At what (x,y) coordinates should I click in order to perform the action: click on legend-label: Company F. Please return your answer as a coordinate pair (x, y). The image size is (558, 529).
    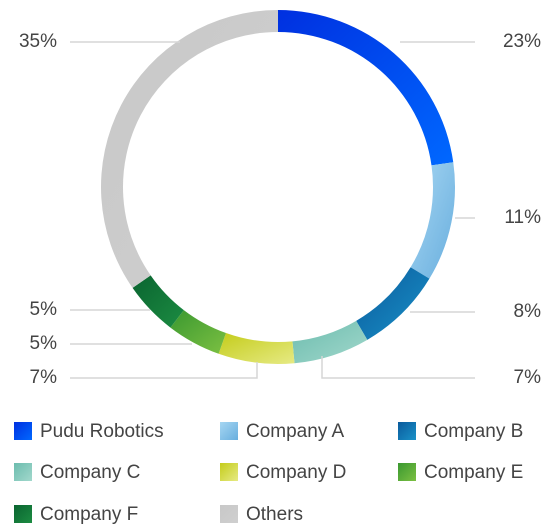
    Looking at the image, I should click on (89, 514).